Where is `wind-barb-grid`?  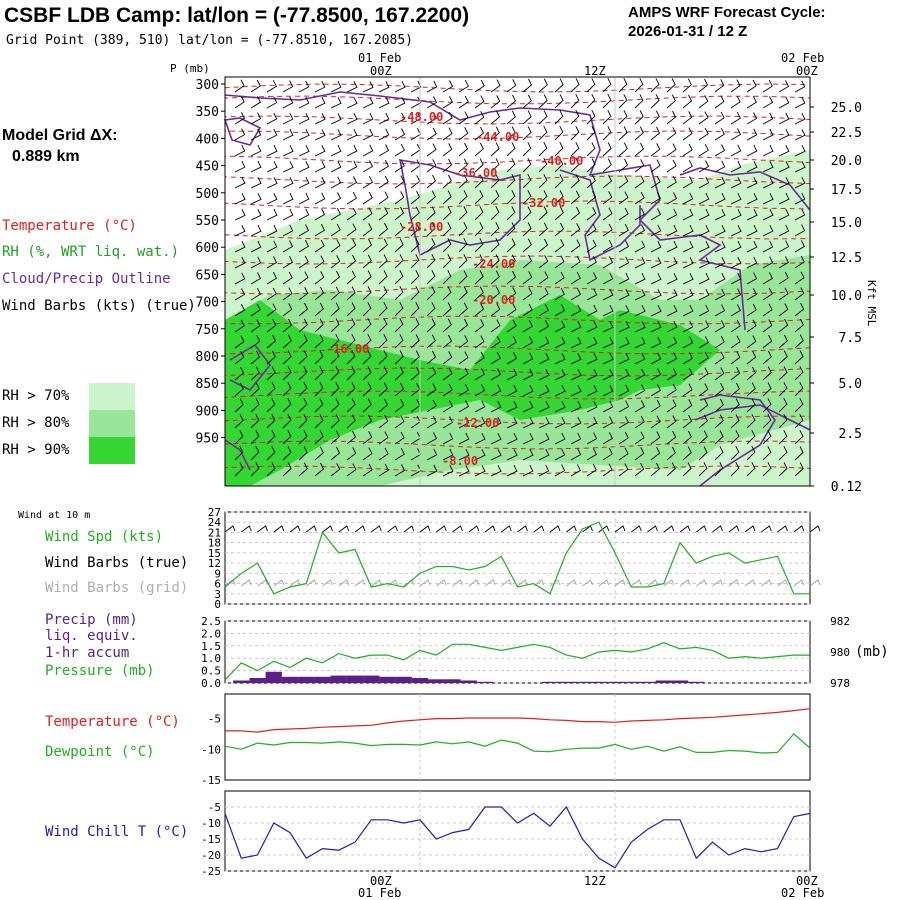 wind-barb-grid is located at coordinates (376, 583).